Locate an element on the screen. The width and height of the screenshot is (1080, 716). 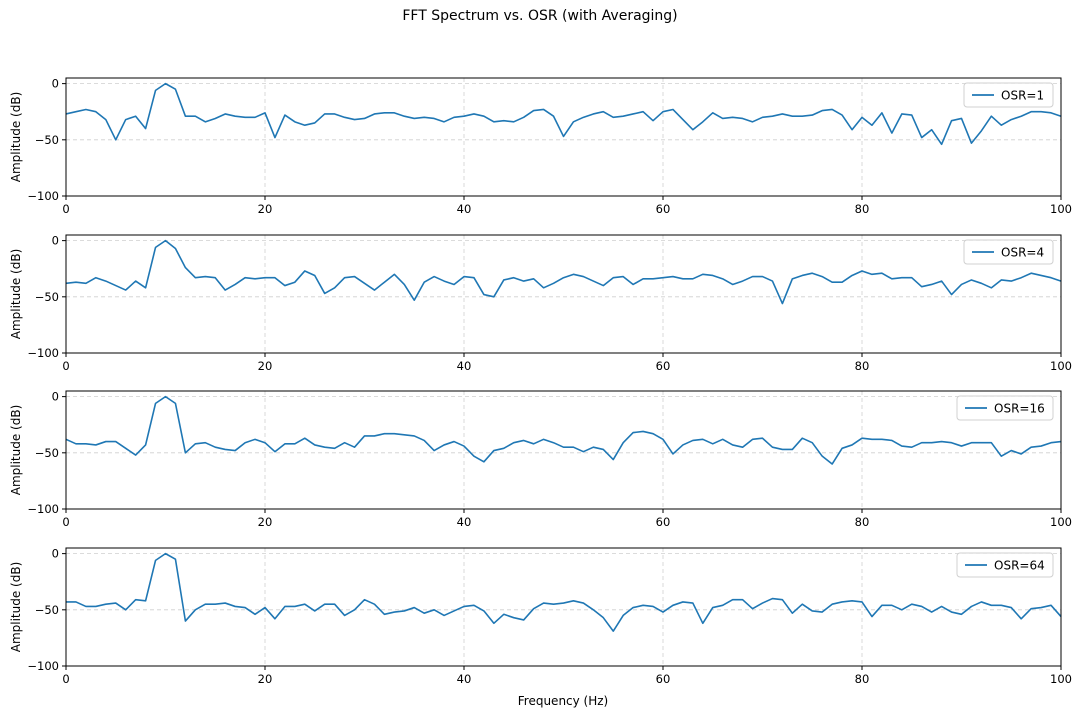
x-axis-label: Frequency (Hz) is located at coordinates (563, 701).